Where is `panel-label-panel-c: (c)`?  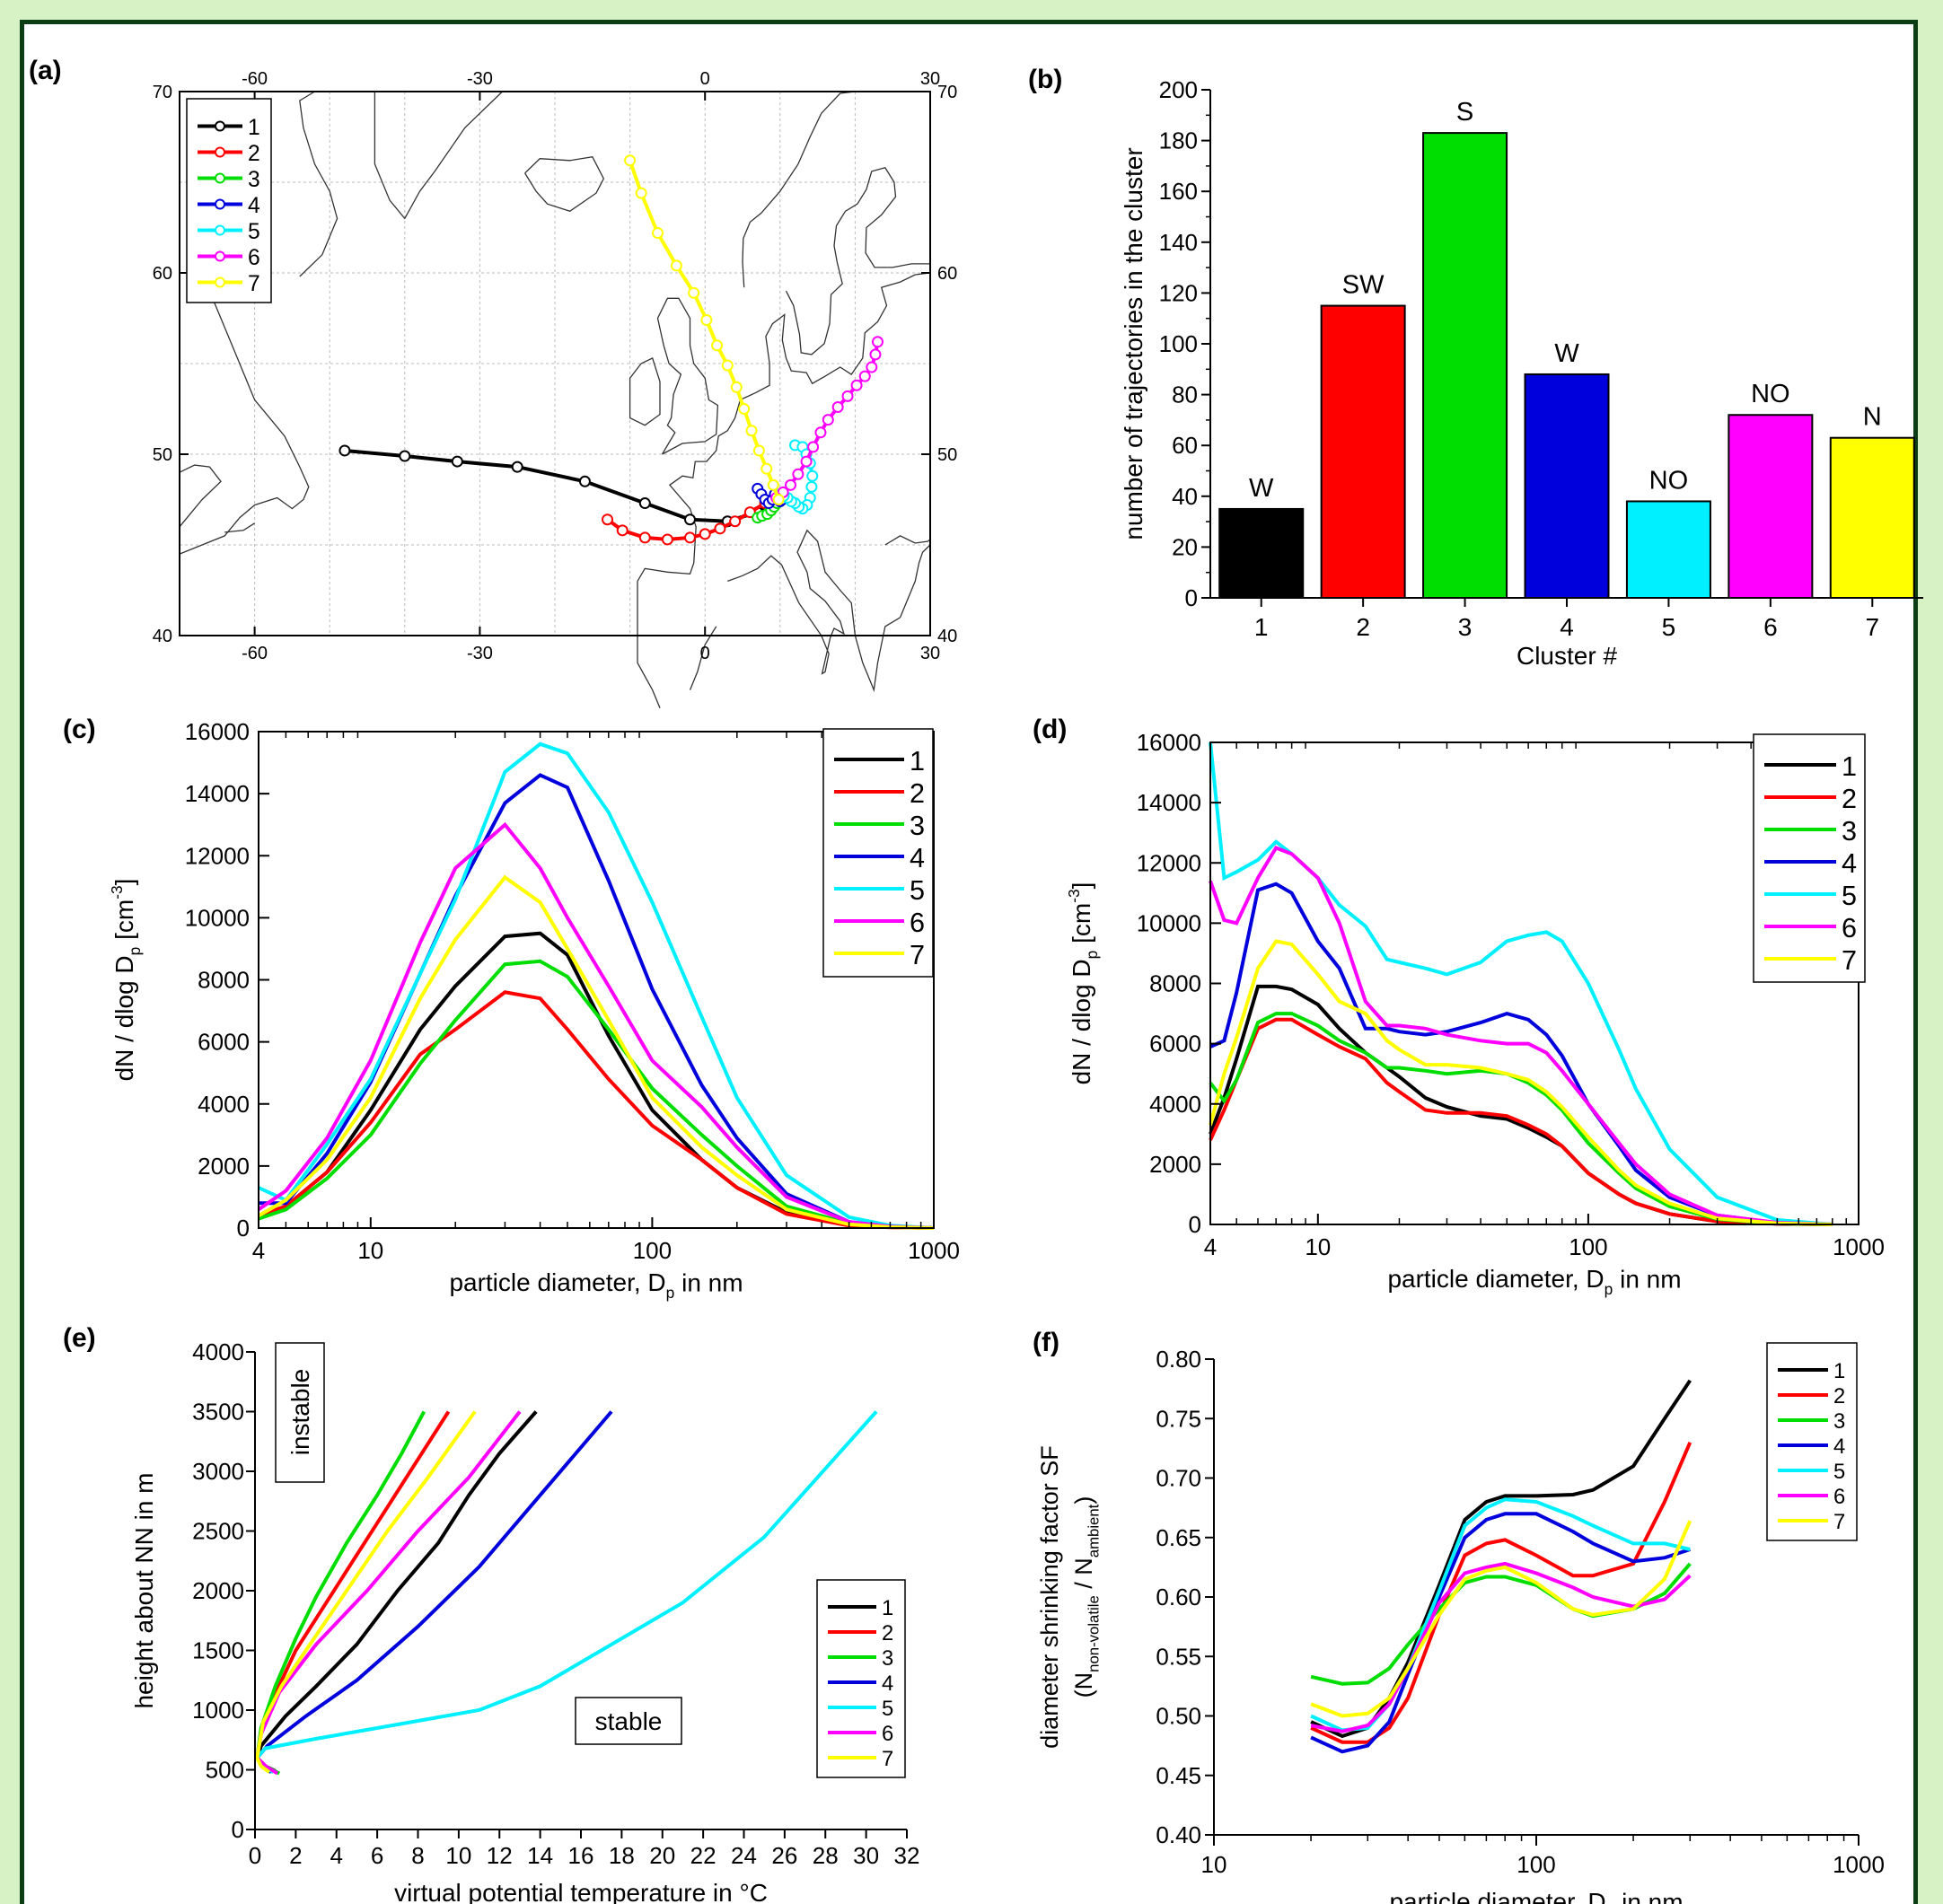
panel-label-panel-c: (c) is located at coordinates (79, 729).